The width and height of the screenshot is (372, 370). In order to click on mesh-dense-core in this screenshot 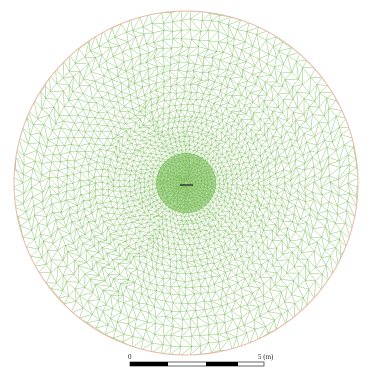, I will do `click(186, 183)`.